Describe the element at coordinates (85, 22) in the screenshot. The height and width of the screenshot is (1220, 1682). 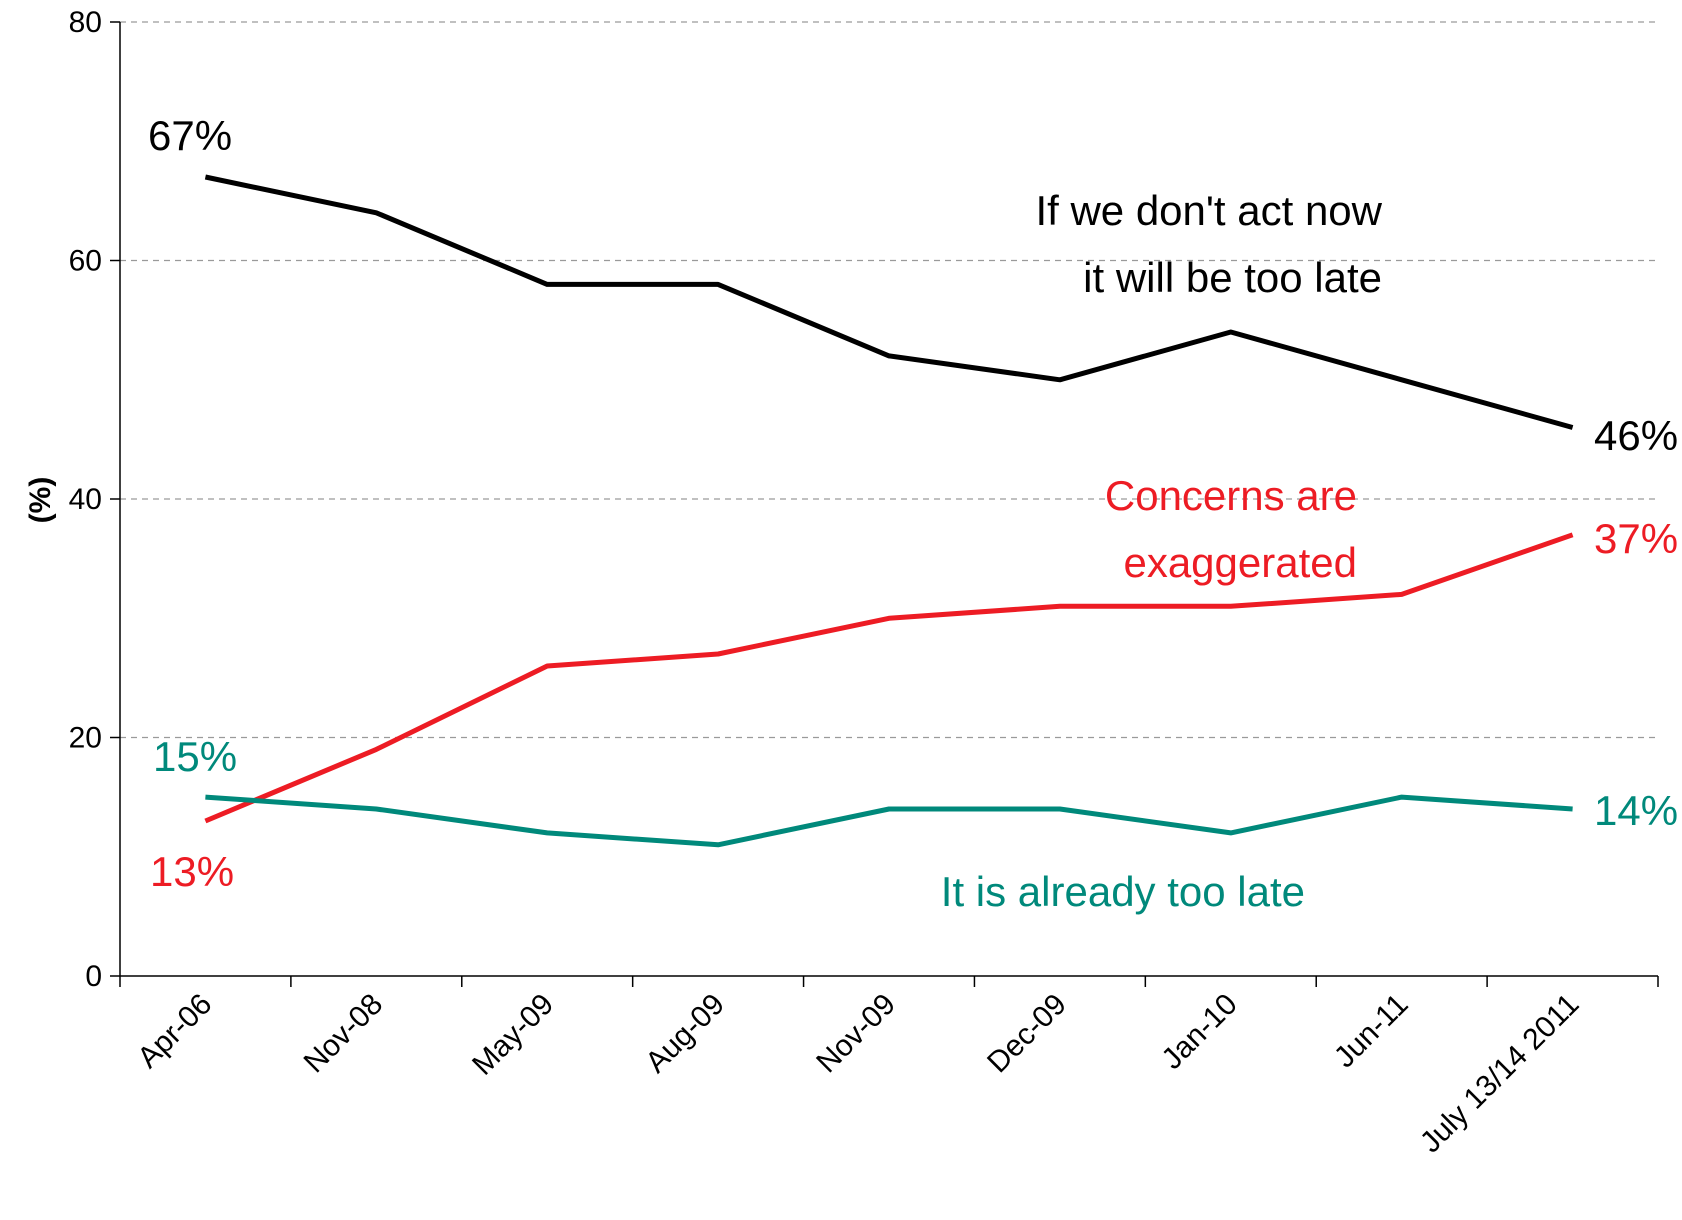
I see `y-tick-label: 80` at that location.